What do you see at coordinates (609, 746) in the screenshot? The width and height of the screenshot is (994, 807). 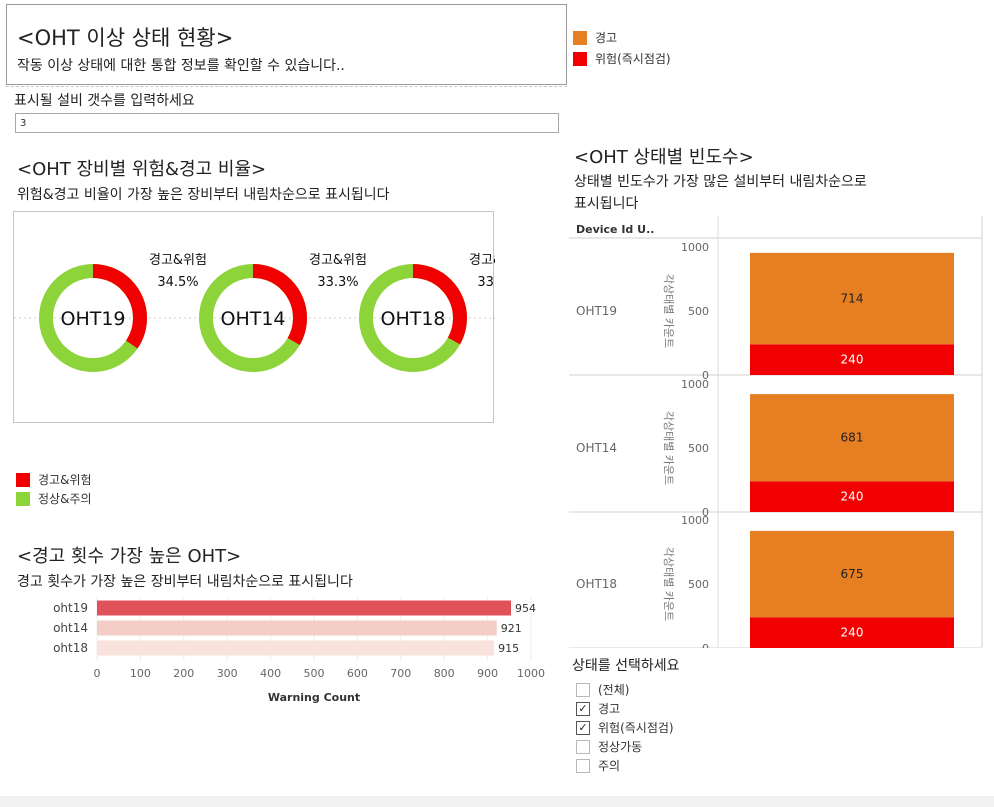 I see `status-filter-option: 정상가동` at bounding box center [609, 746].